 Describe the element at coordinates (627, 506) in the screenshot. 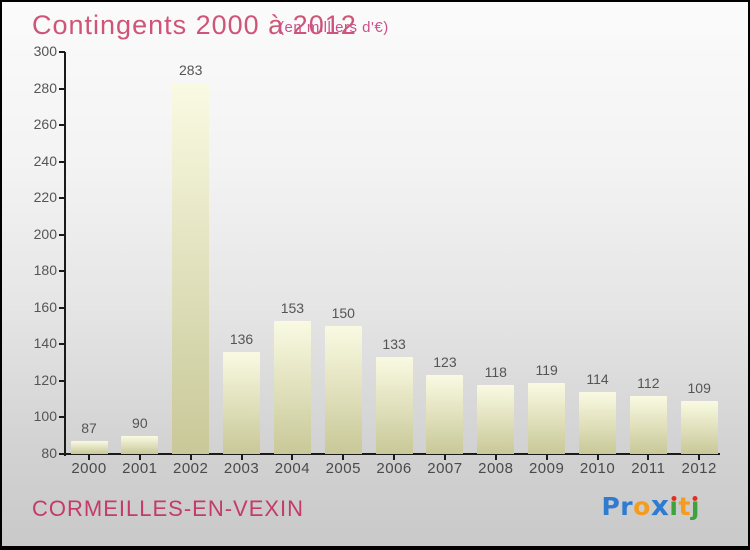

I see `logo-letter: r` at that location.